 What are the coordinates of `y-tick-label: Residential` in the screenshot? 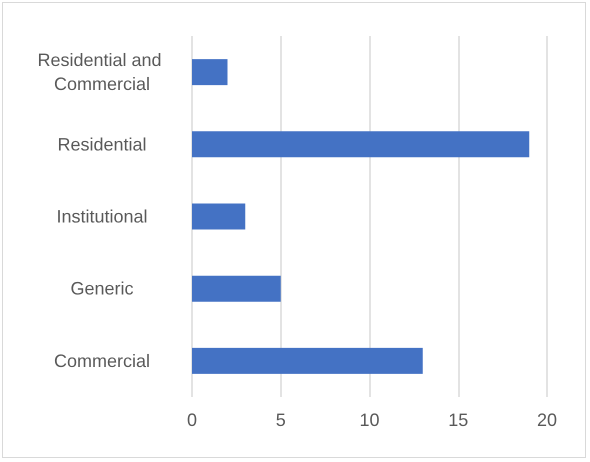 It's located at (102, 144).